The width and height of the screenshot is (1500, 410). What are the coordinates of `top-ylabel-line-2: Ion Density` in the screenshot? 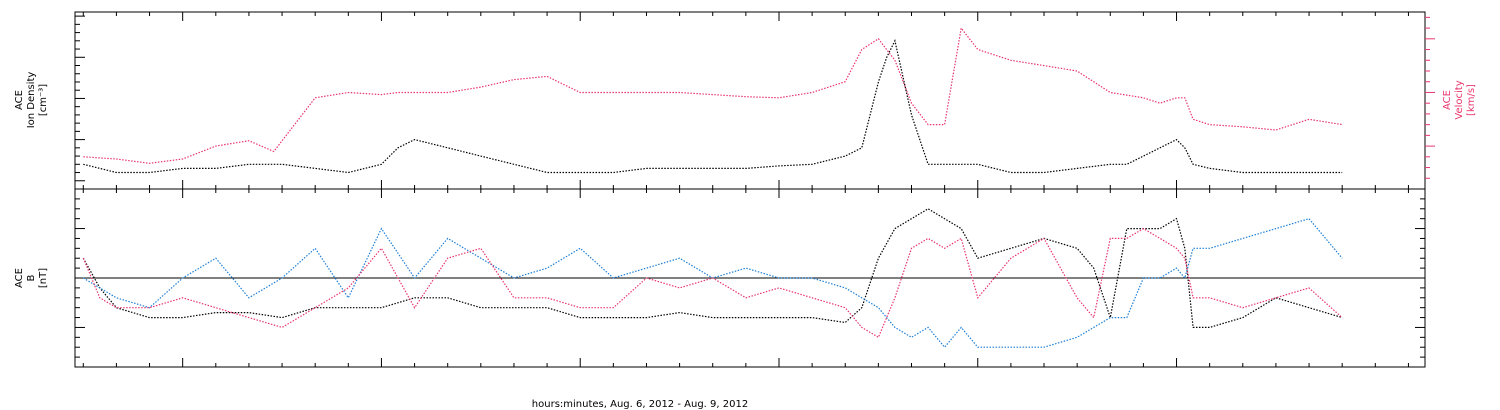 It's located at (31, 100).